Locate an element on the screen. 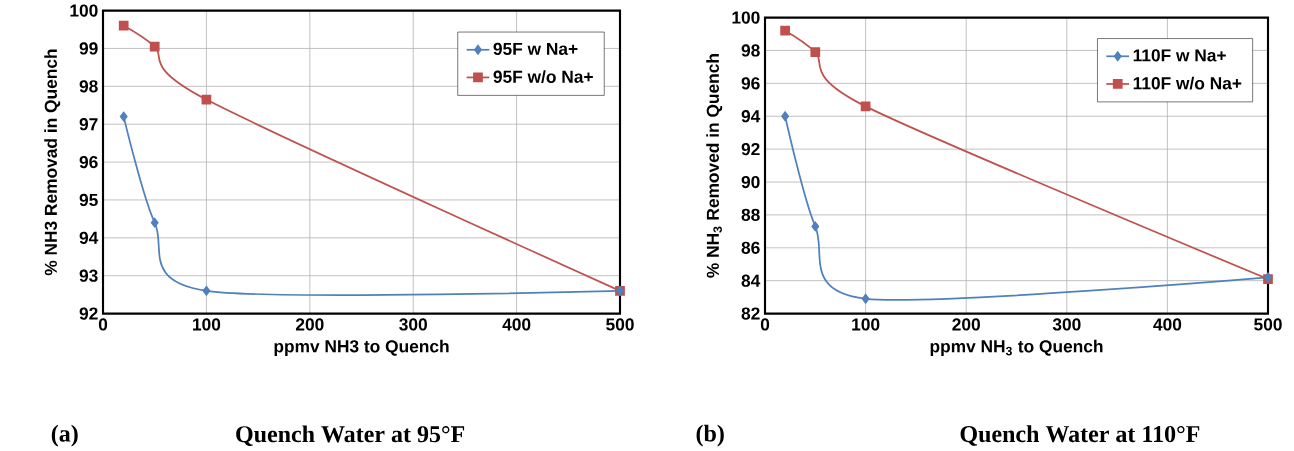  y-tick-label: 97 is located at coordinates (88, 124).